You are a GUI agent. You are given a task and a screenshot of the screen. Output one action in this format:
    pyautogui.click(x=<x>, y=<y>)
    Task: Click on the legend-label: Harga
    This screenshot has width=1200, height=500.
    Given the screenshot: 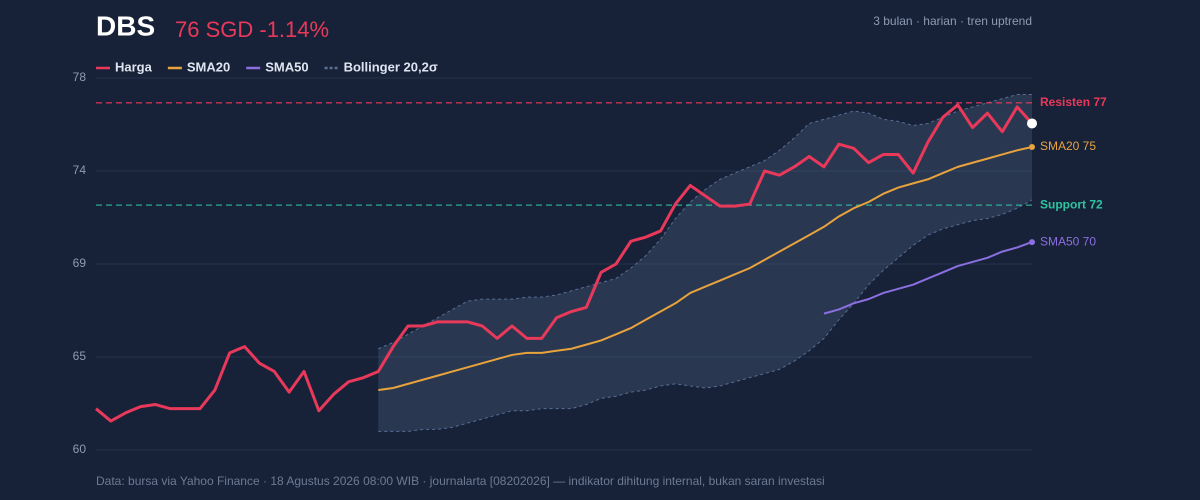 What is the action you would take?
    pyautogui.click(x=134, y=66)
    